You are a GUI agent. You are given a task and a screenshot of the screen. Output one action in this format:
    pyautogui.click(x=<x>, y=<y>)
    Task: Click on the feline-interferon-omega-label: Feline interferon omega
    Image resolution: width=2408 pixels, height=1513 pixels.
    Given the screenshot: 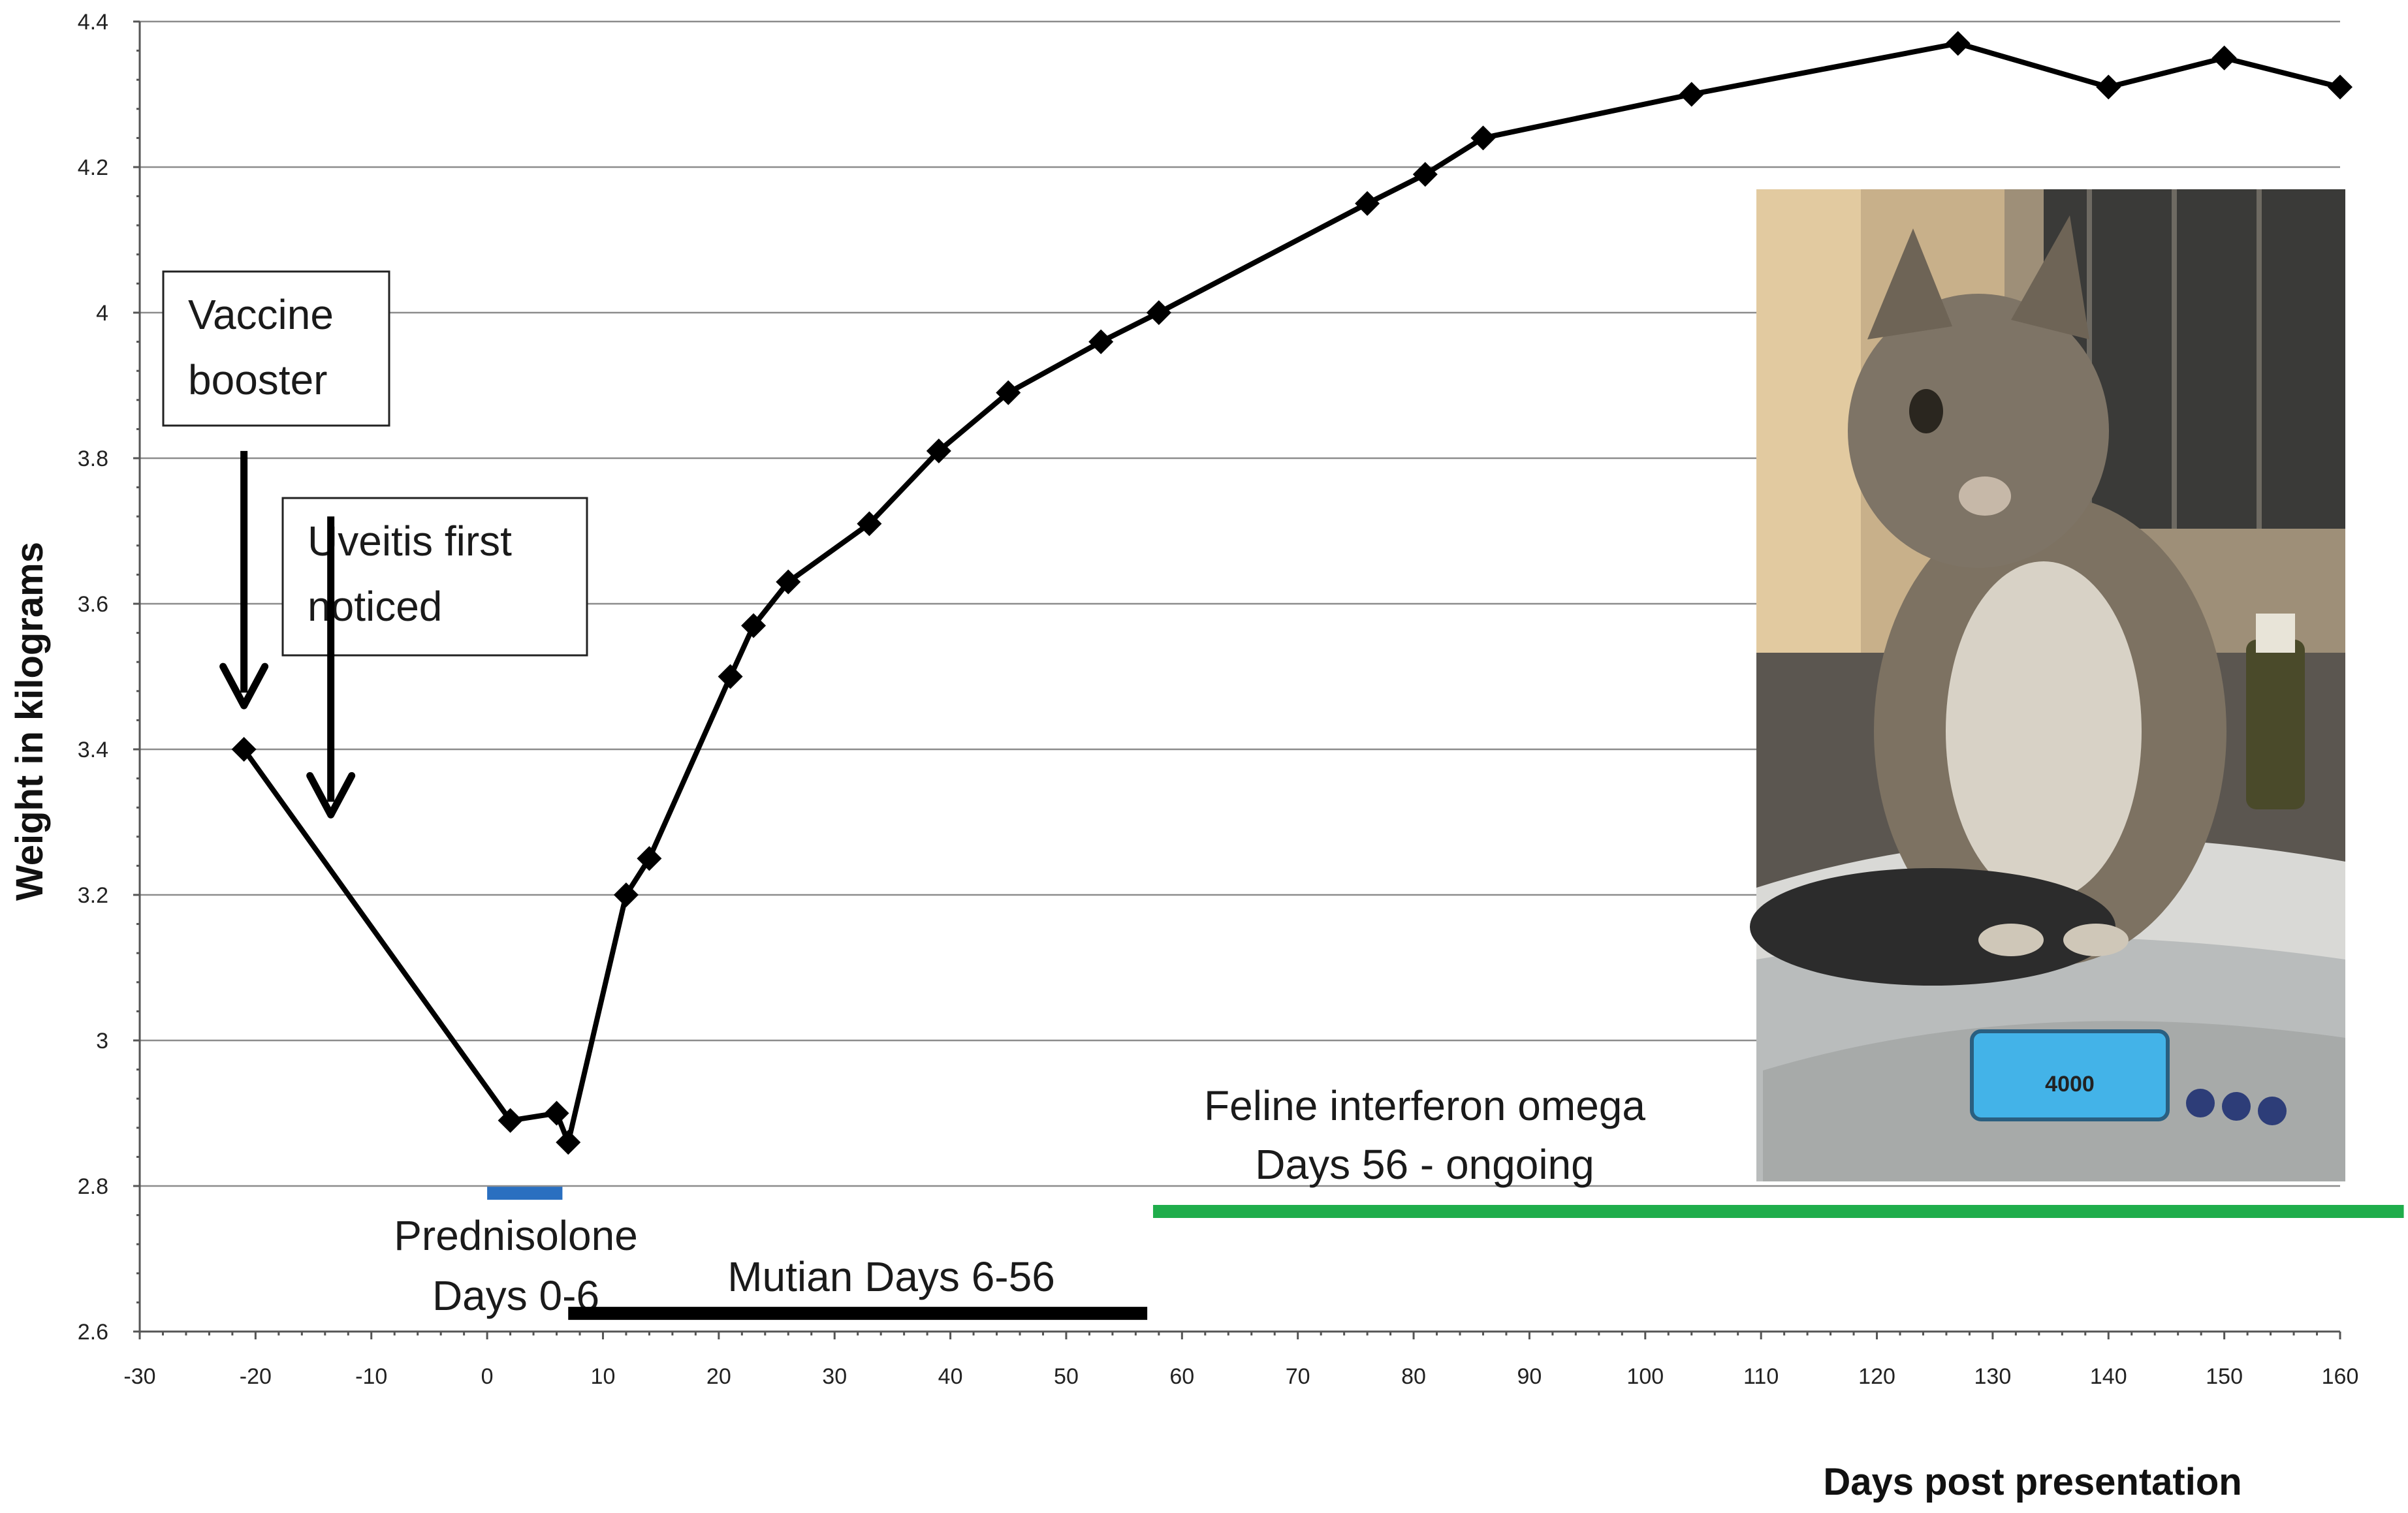 What is the action you would take?
    pyautogui.click(x=1424, y=1105)
    